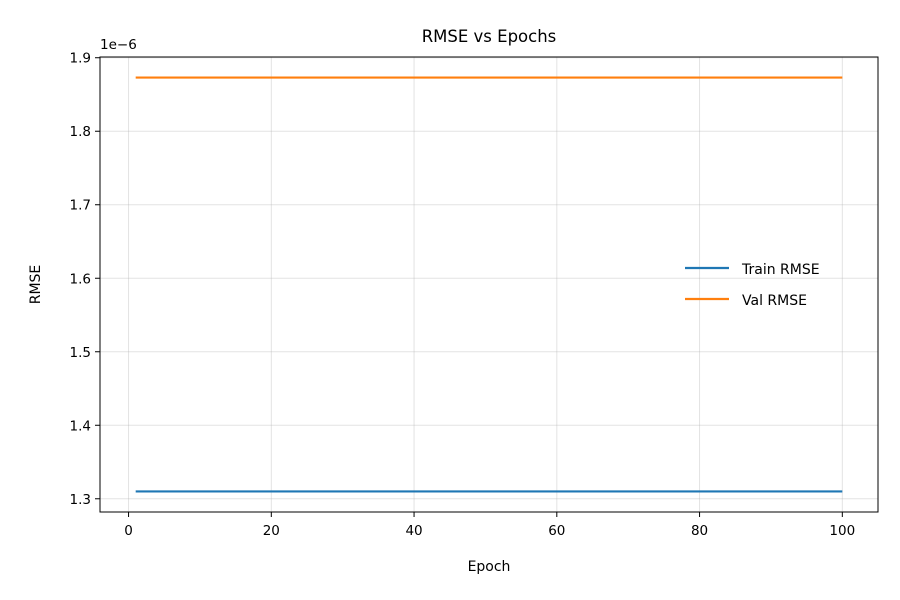 Image resolution: width=900 pixels, height=600 pixels. Describe the element at coordinates (80, 132) in the screenshot. I see `y-tick-label: 1.8` at that location.